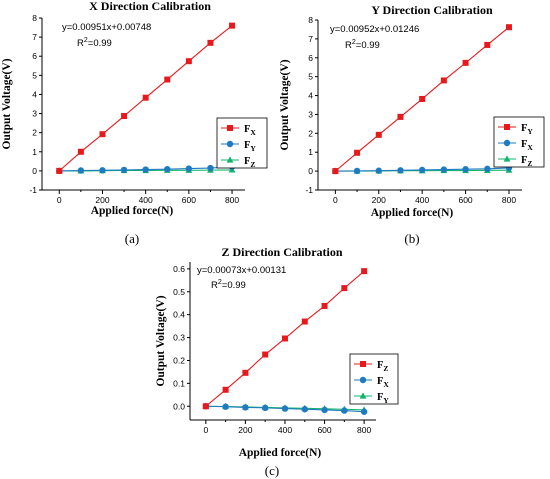 Image resolution: width=550 pixels, height=479 pixels. What do you see at coordinates (432, 10) in the screenshot?
I see `chart-title: Y Direction Calibration` at bounding box center [432, 10].